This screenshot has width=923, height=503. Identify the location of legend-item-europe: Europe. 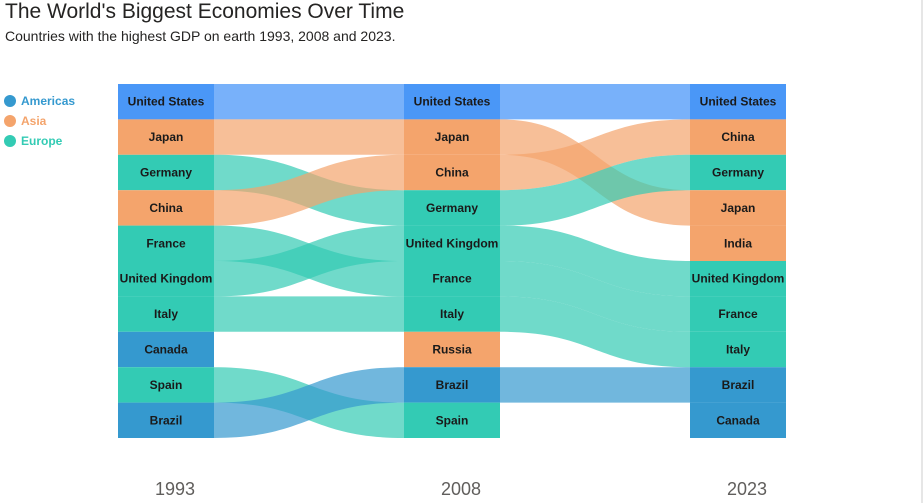
(39, 141).